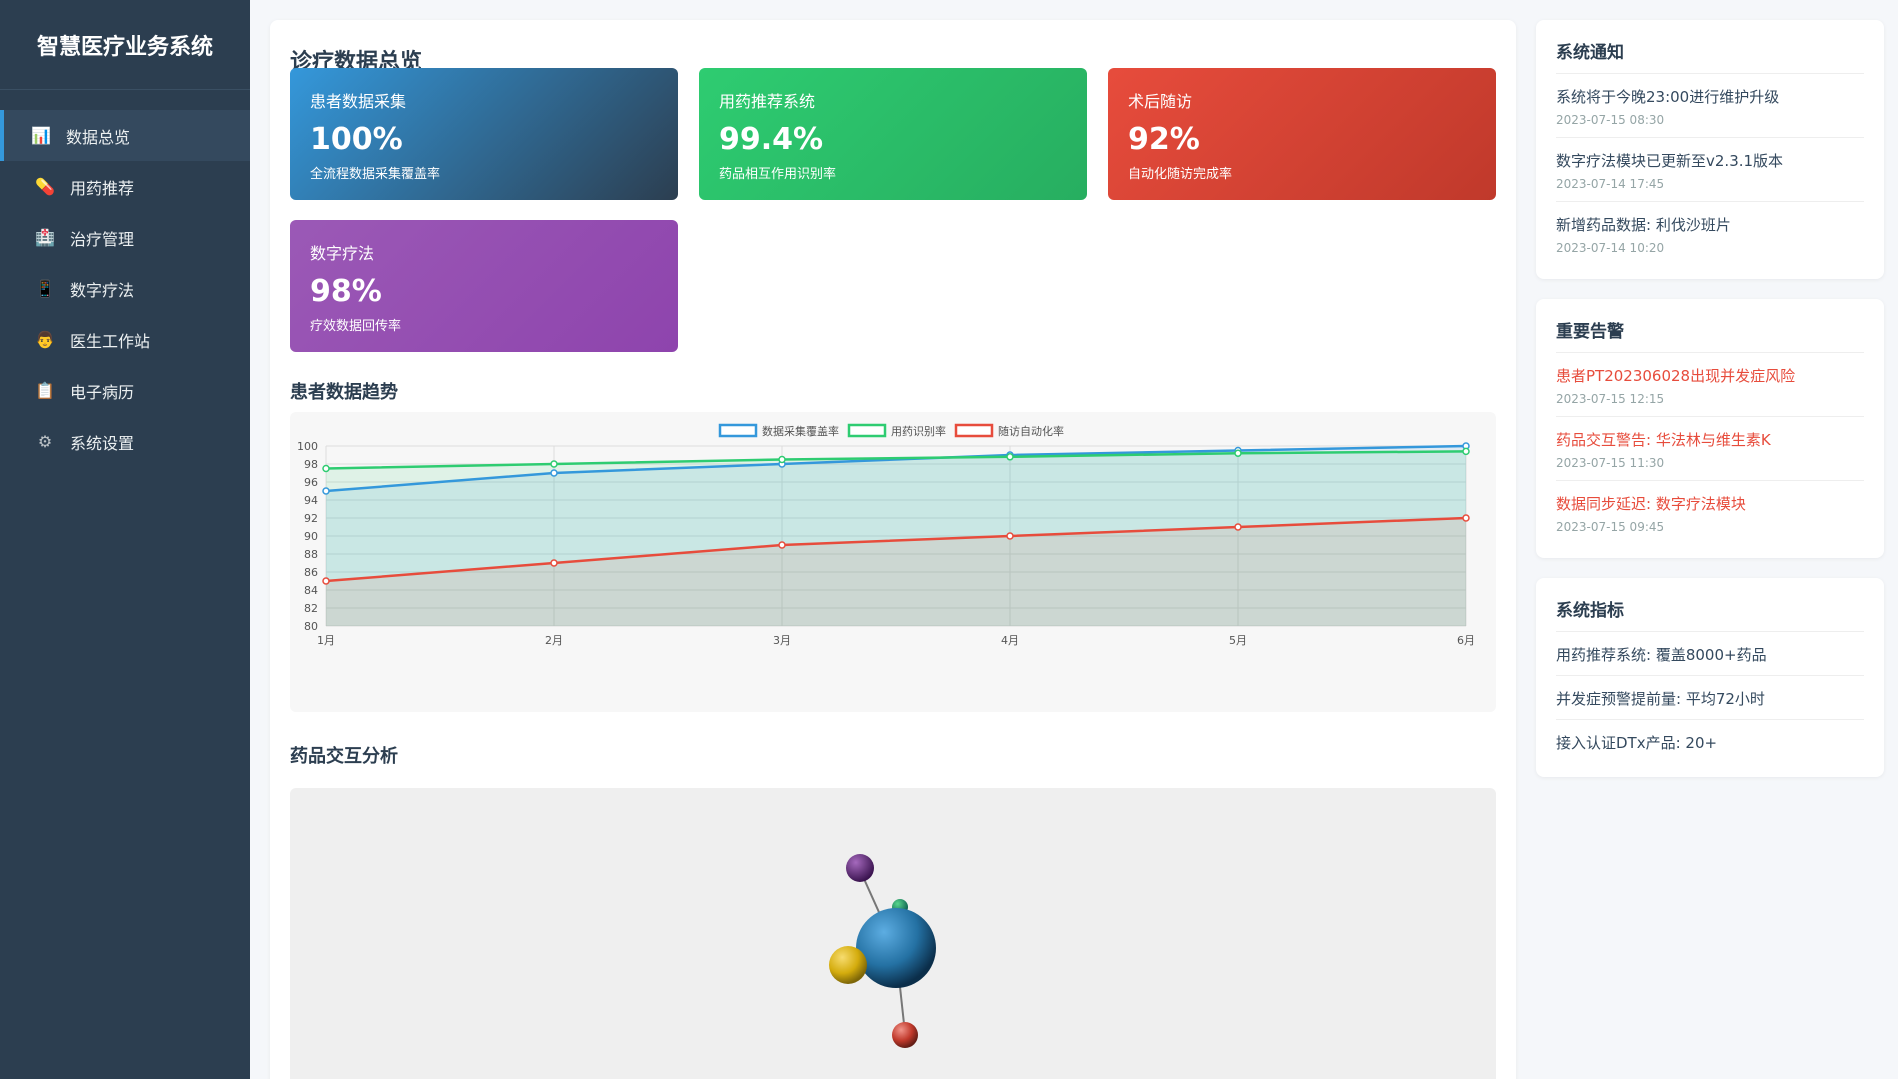 Image resolution: width=1898 pixels, height=1079 pixels. Describe the element at coordinates (1180, 174) in the screenshot. I see `card-desc: 自动化随访完成率` at that location.